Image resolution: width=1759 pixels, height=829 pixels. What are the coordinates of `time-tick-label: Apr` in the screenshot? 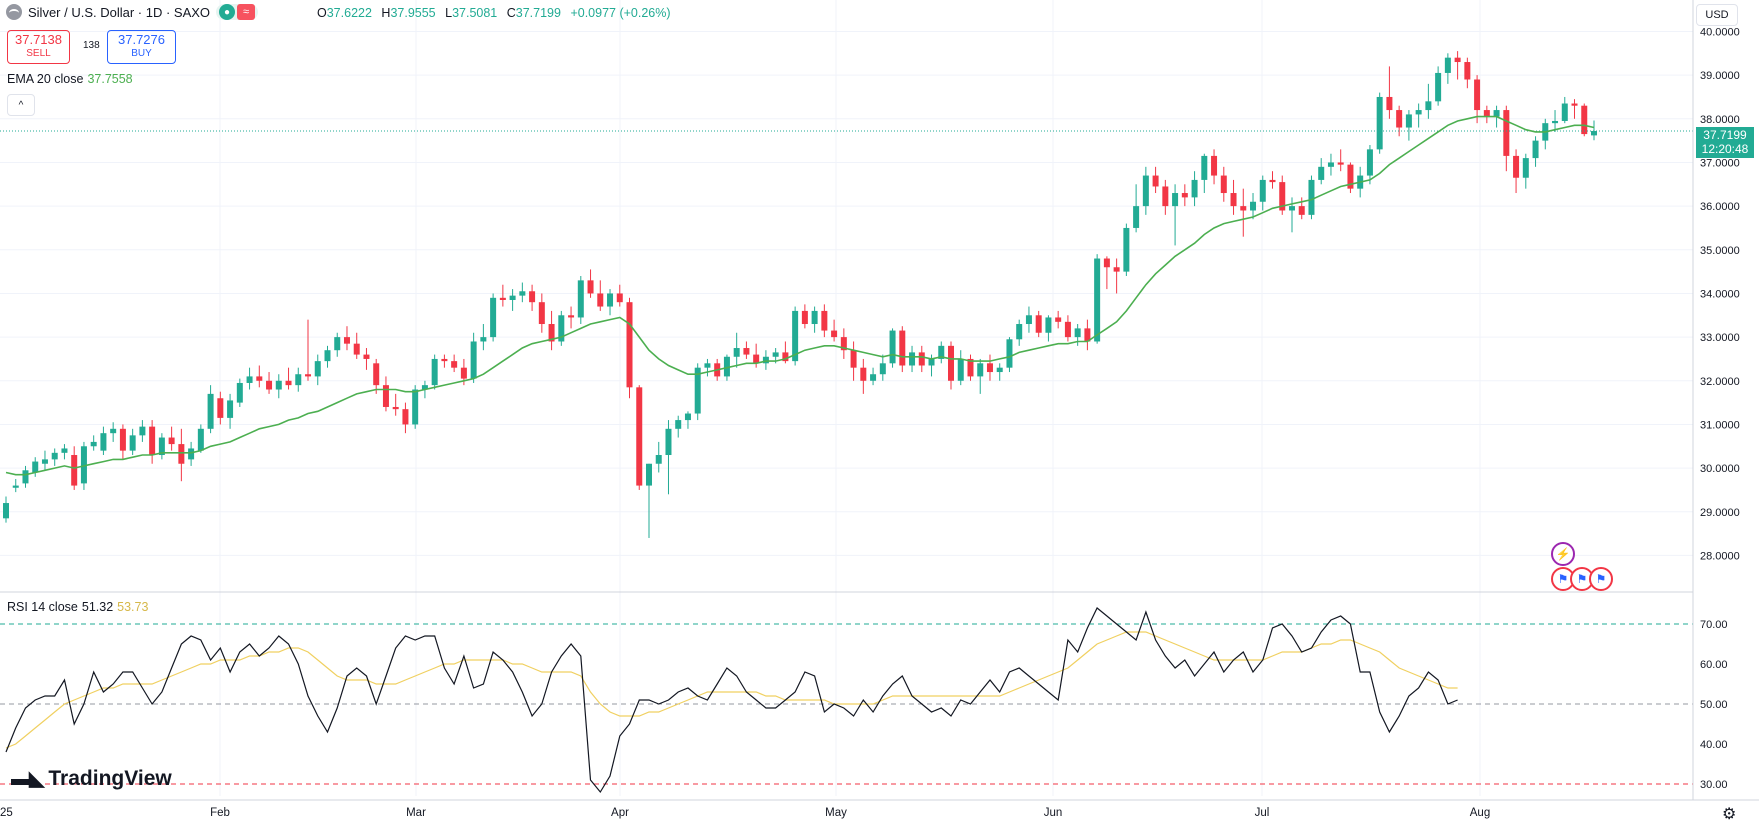 It's located at (620, 813).